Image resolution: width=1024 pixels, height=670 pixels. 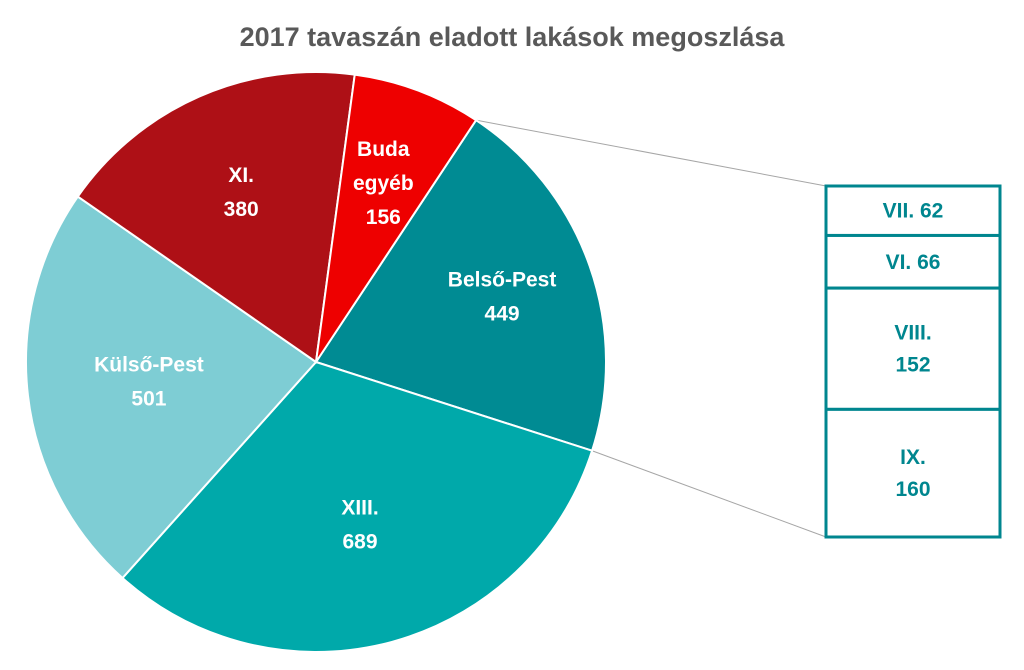 I want to click on bar-label-vi: VI. 66, so click(x=913, y=261).